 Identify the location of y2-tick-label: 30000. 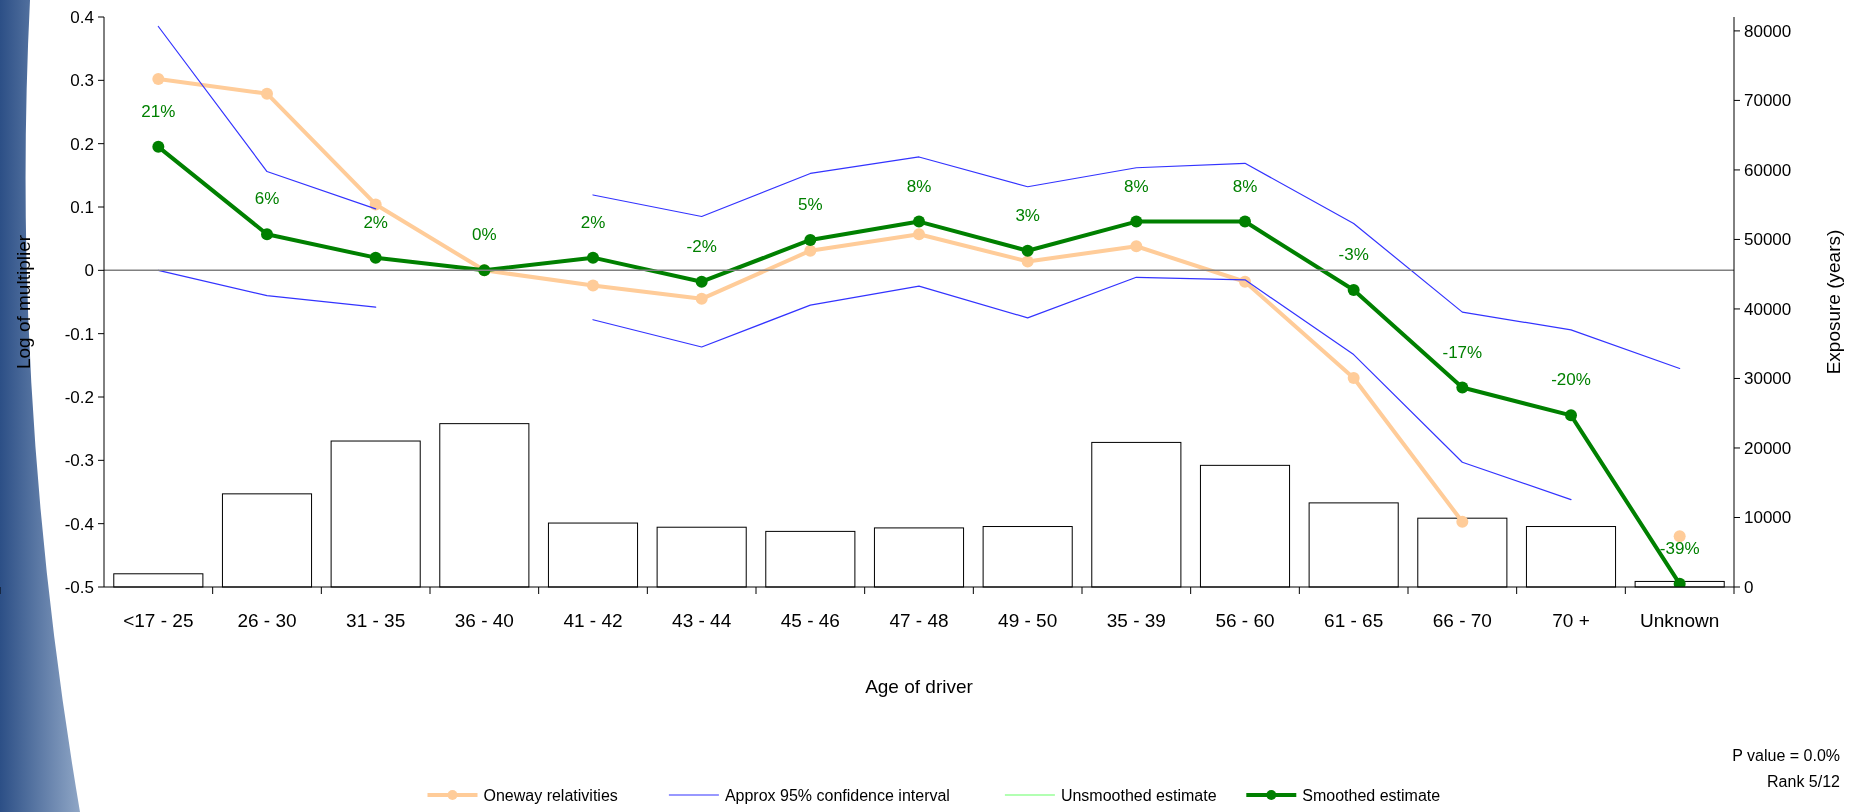
(1768, 379).